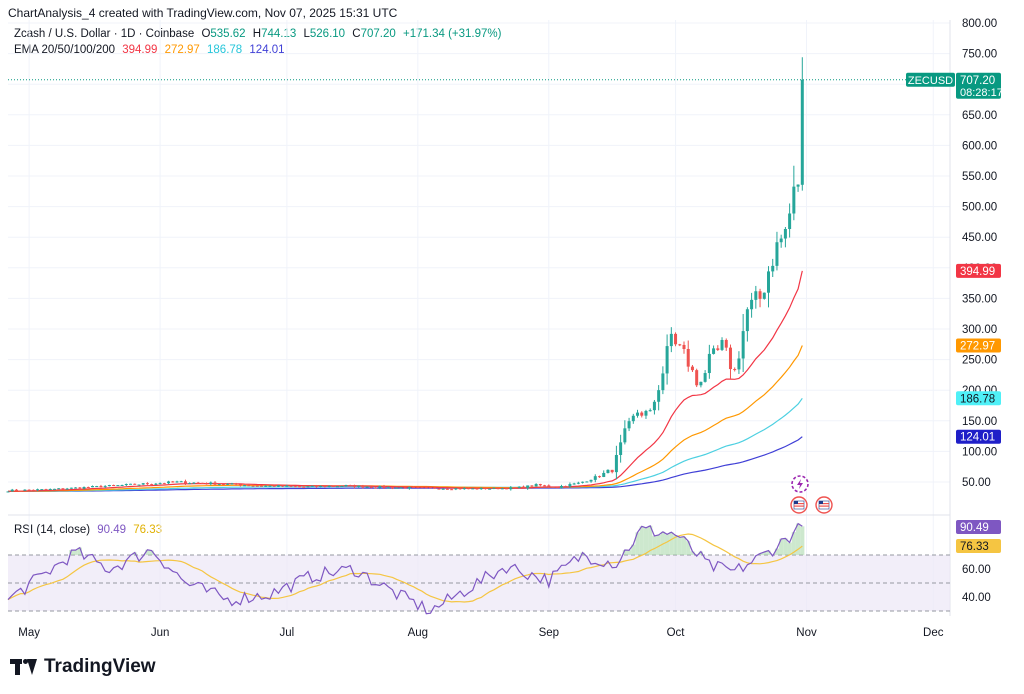  I want to click on tradingview-logo: TradingView, so click(83, 667).